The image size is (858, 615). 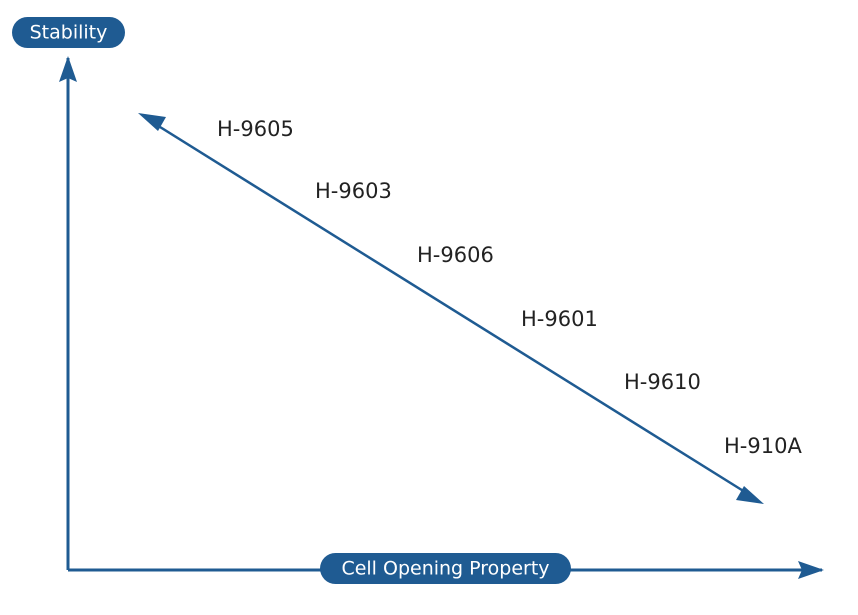 I want to click on y-axis-pill, so click(x=68, y=32).